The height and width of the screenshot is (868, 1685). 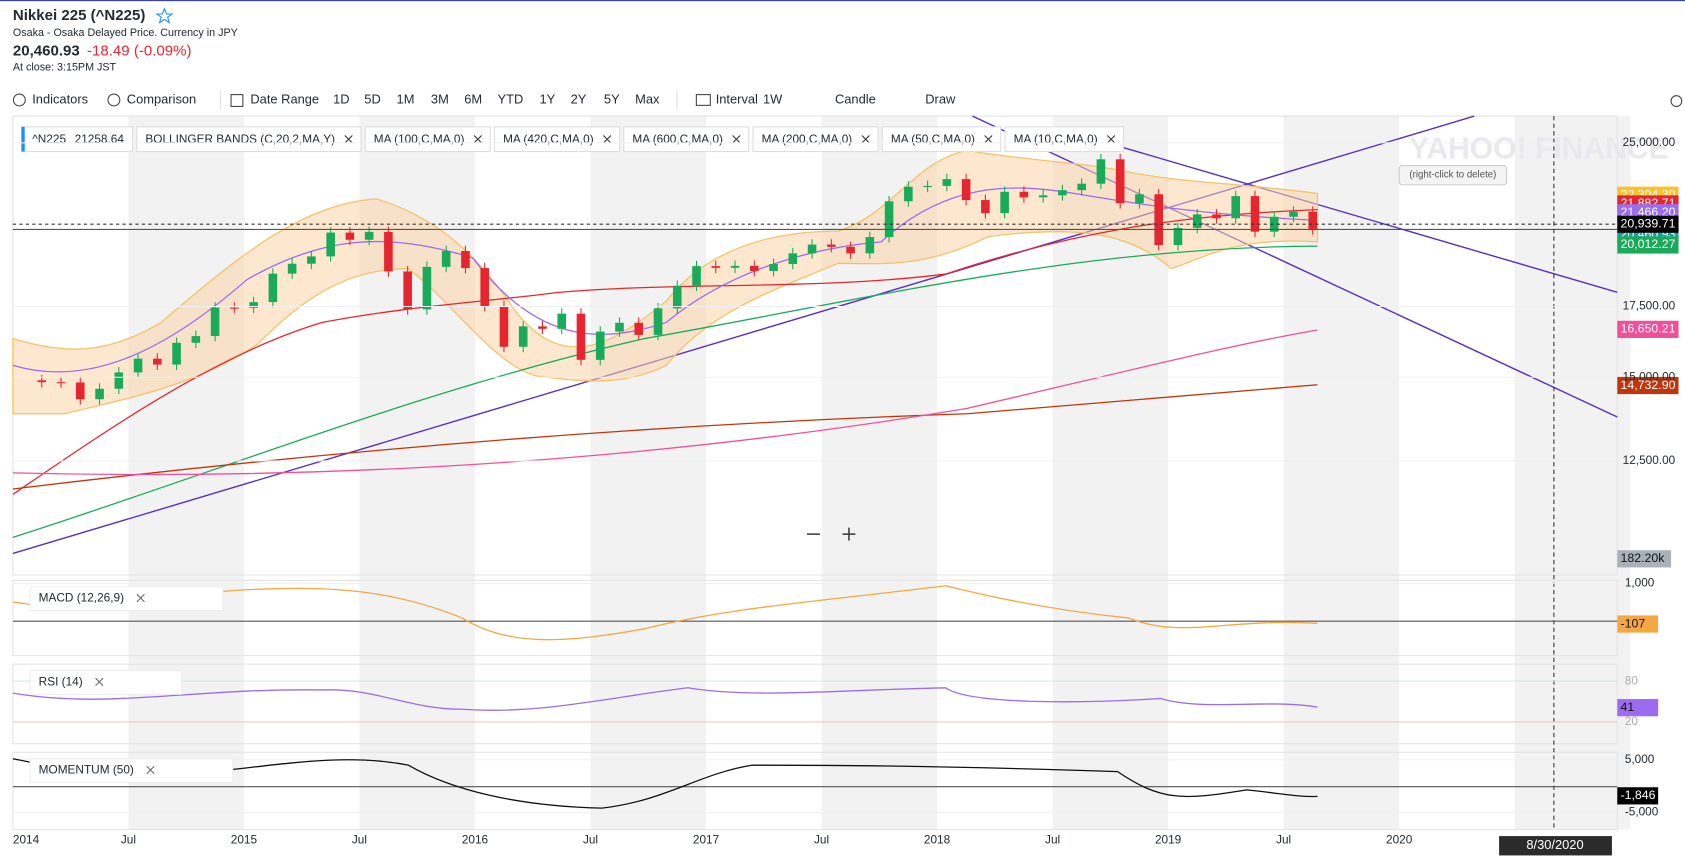 What do you see at coordinates (511, 98) in the screenshot?
I see `toolbar-item: YTD` at bounding box center [511, 98].